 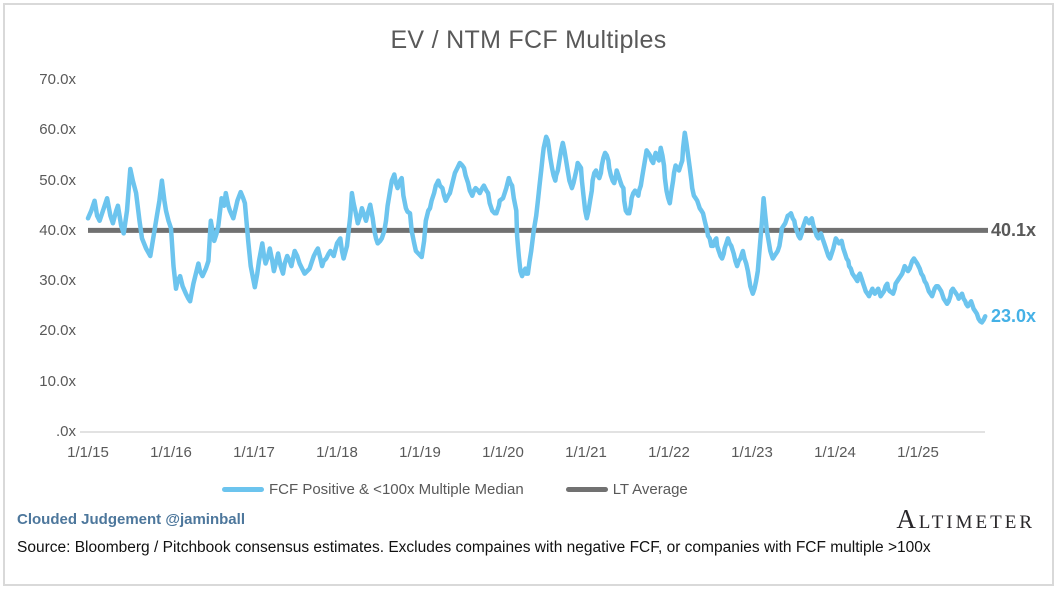 What do you see at coordinates (171, 452) in the screenshot?
I see `x-tick-label: 1/1/16` at bounding box center [171, 452].